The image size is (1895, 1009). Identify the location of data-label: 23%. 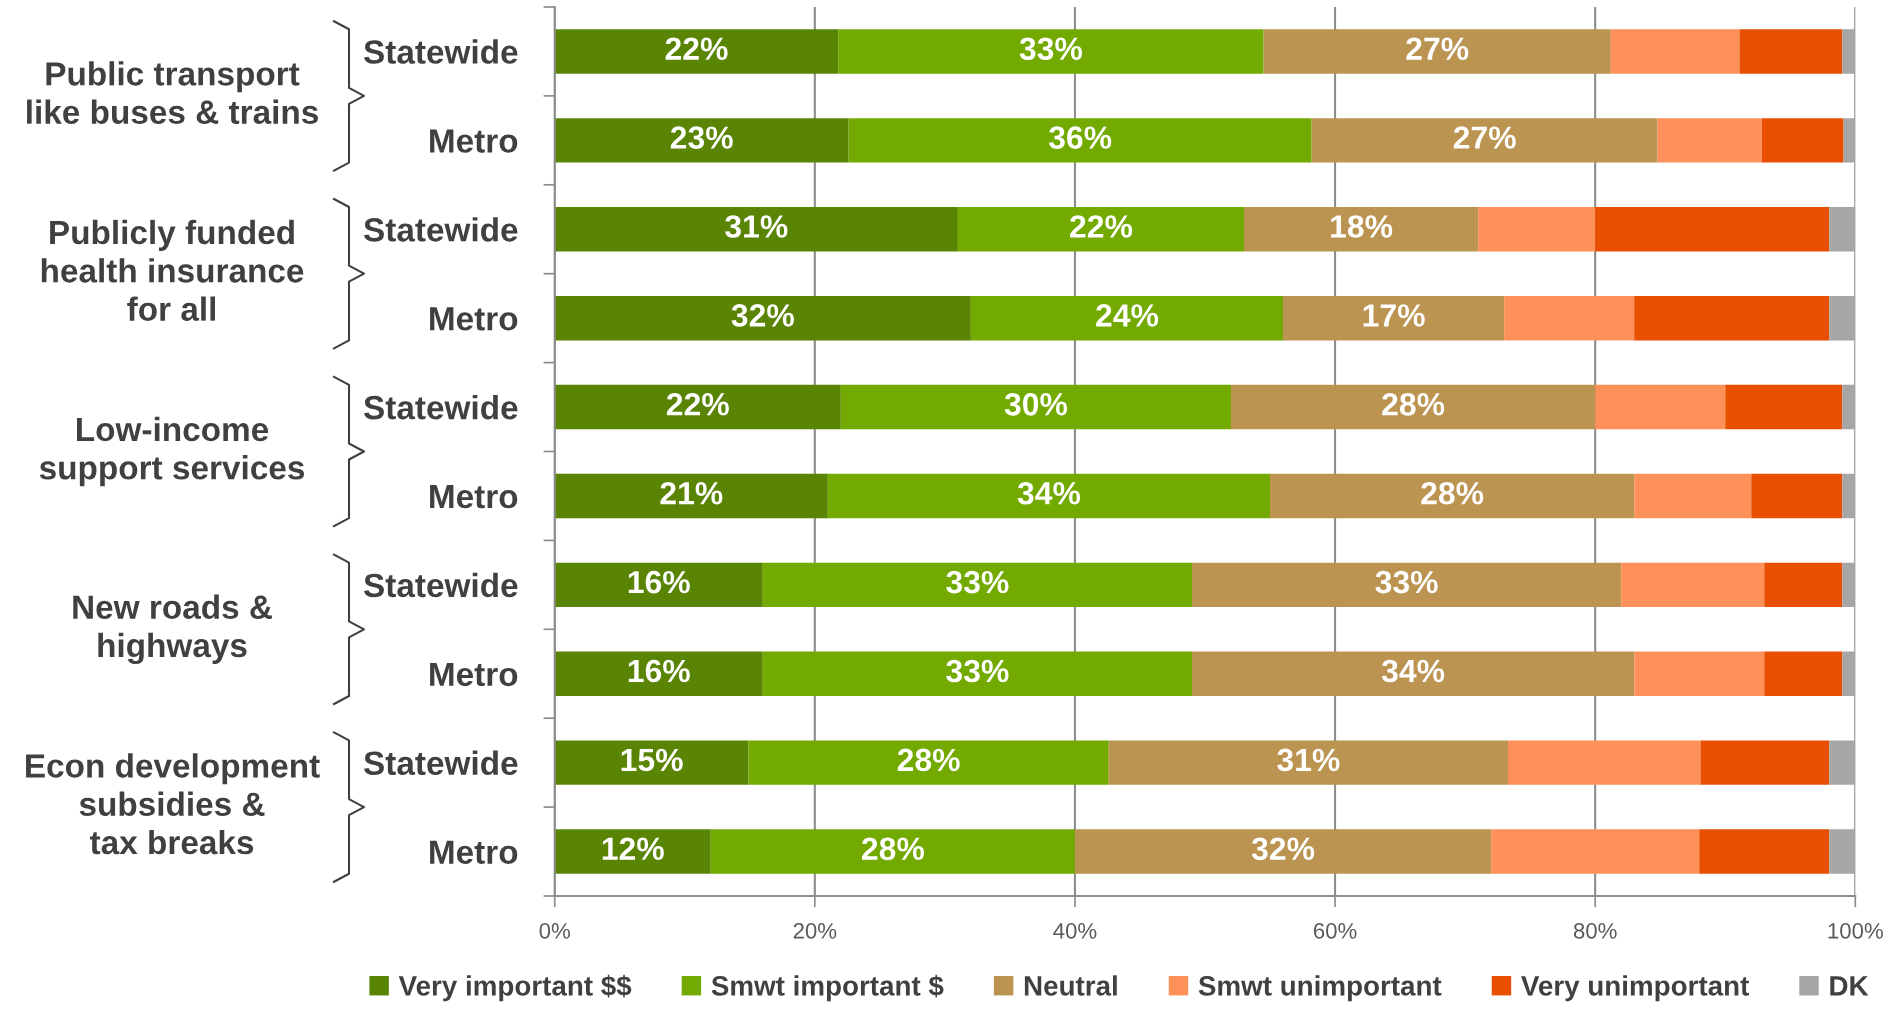
(701, 137).